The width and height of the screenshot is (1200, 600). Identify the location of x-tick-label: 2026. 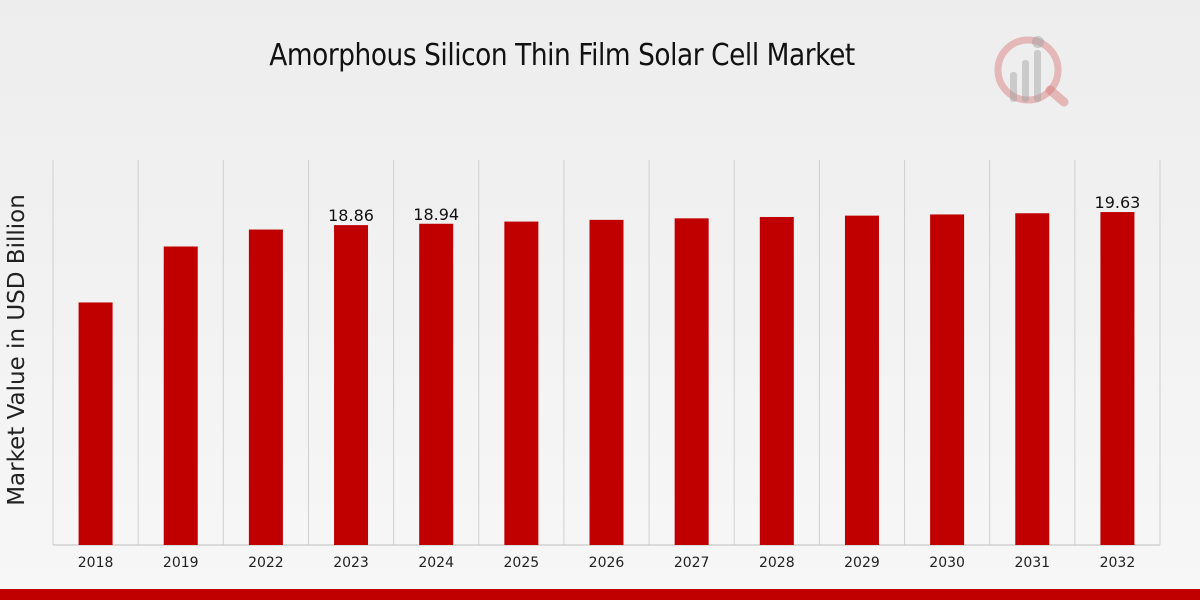
(607, 563).